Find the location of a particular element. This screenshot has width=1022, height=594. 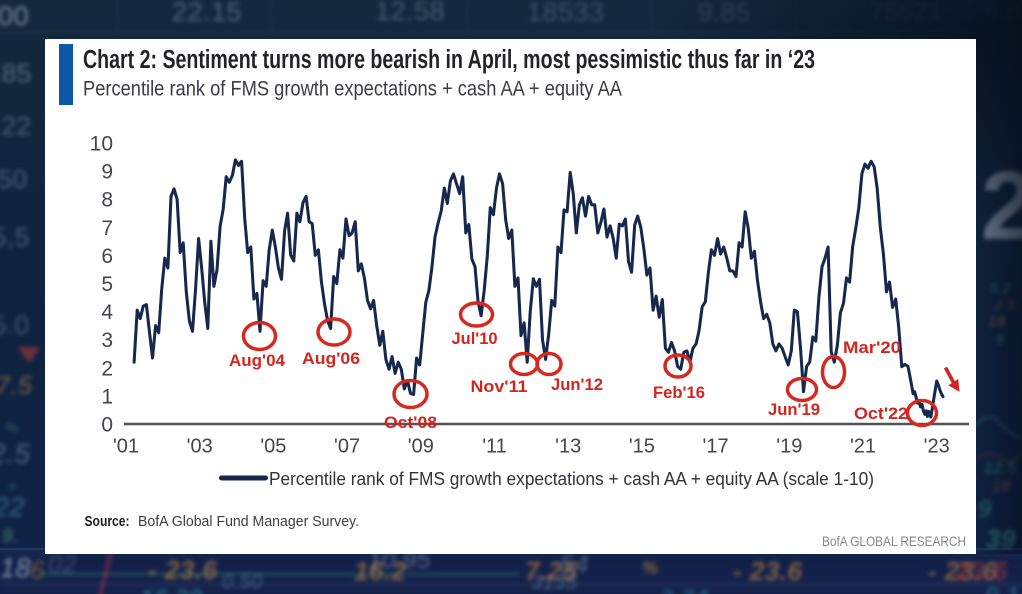

svg-text: Aug'06 is located at coordinates (331, 358).